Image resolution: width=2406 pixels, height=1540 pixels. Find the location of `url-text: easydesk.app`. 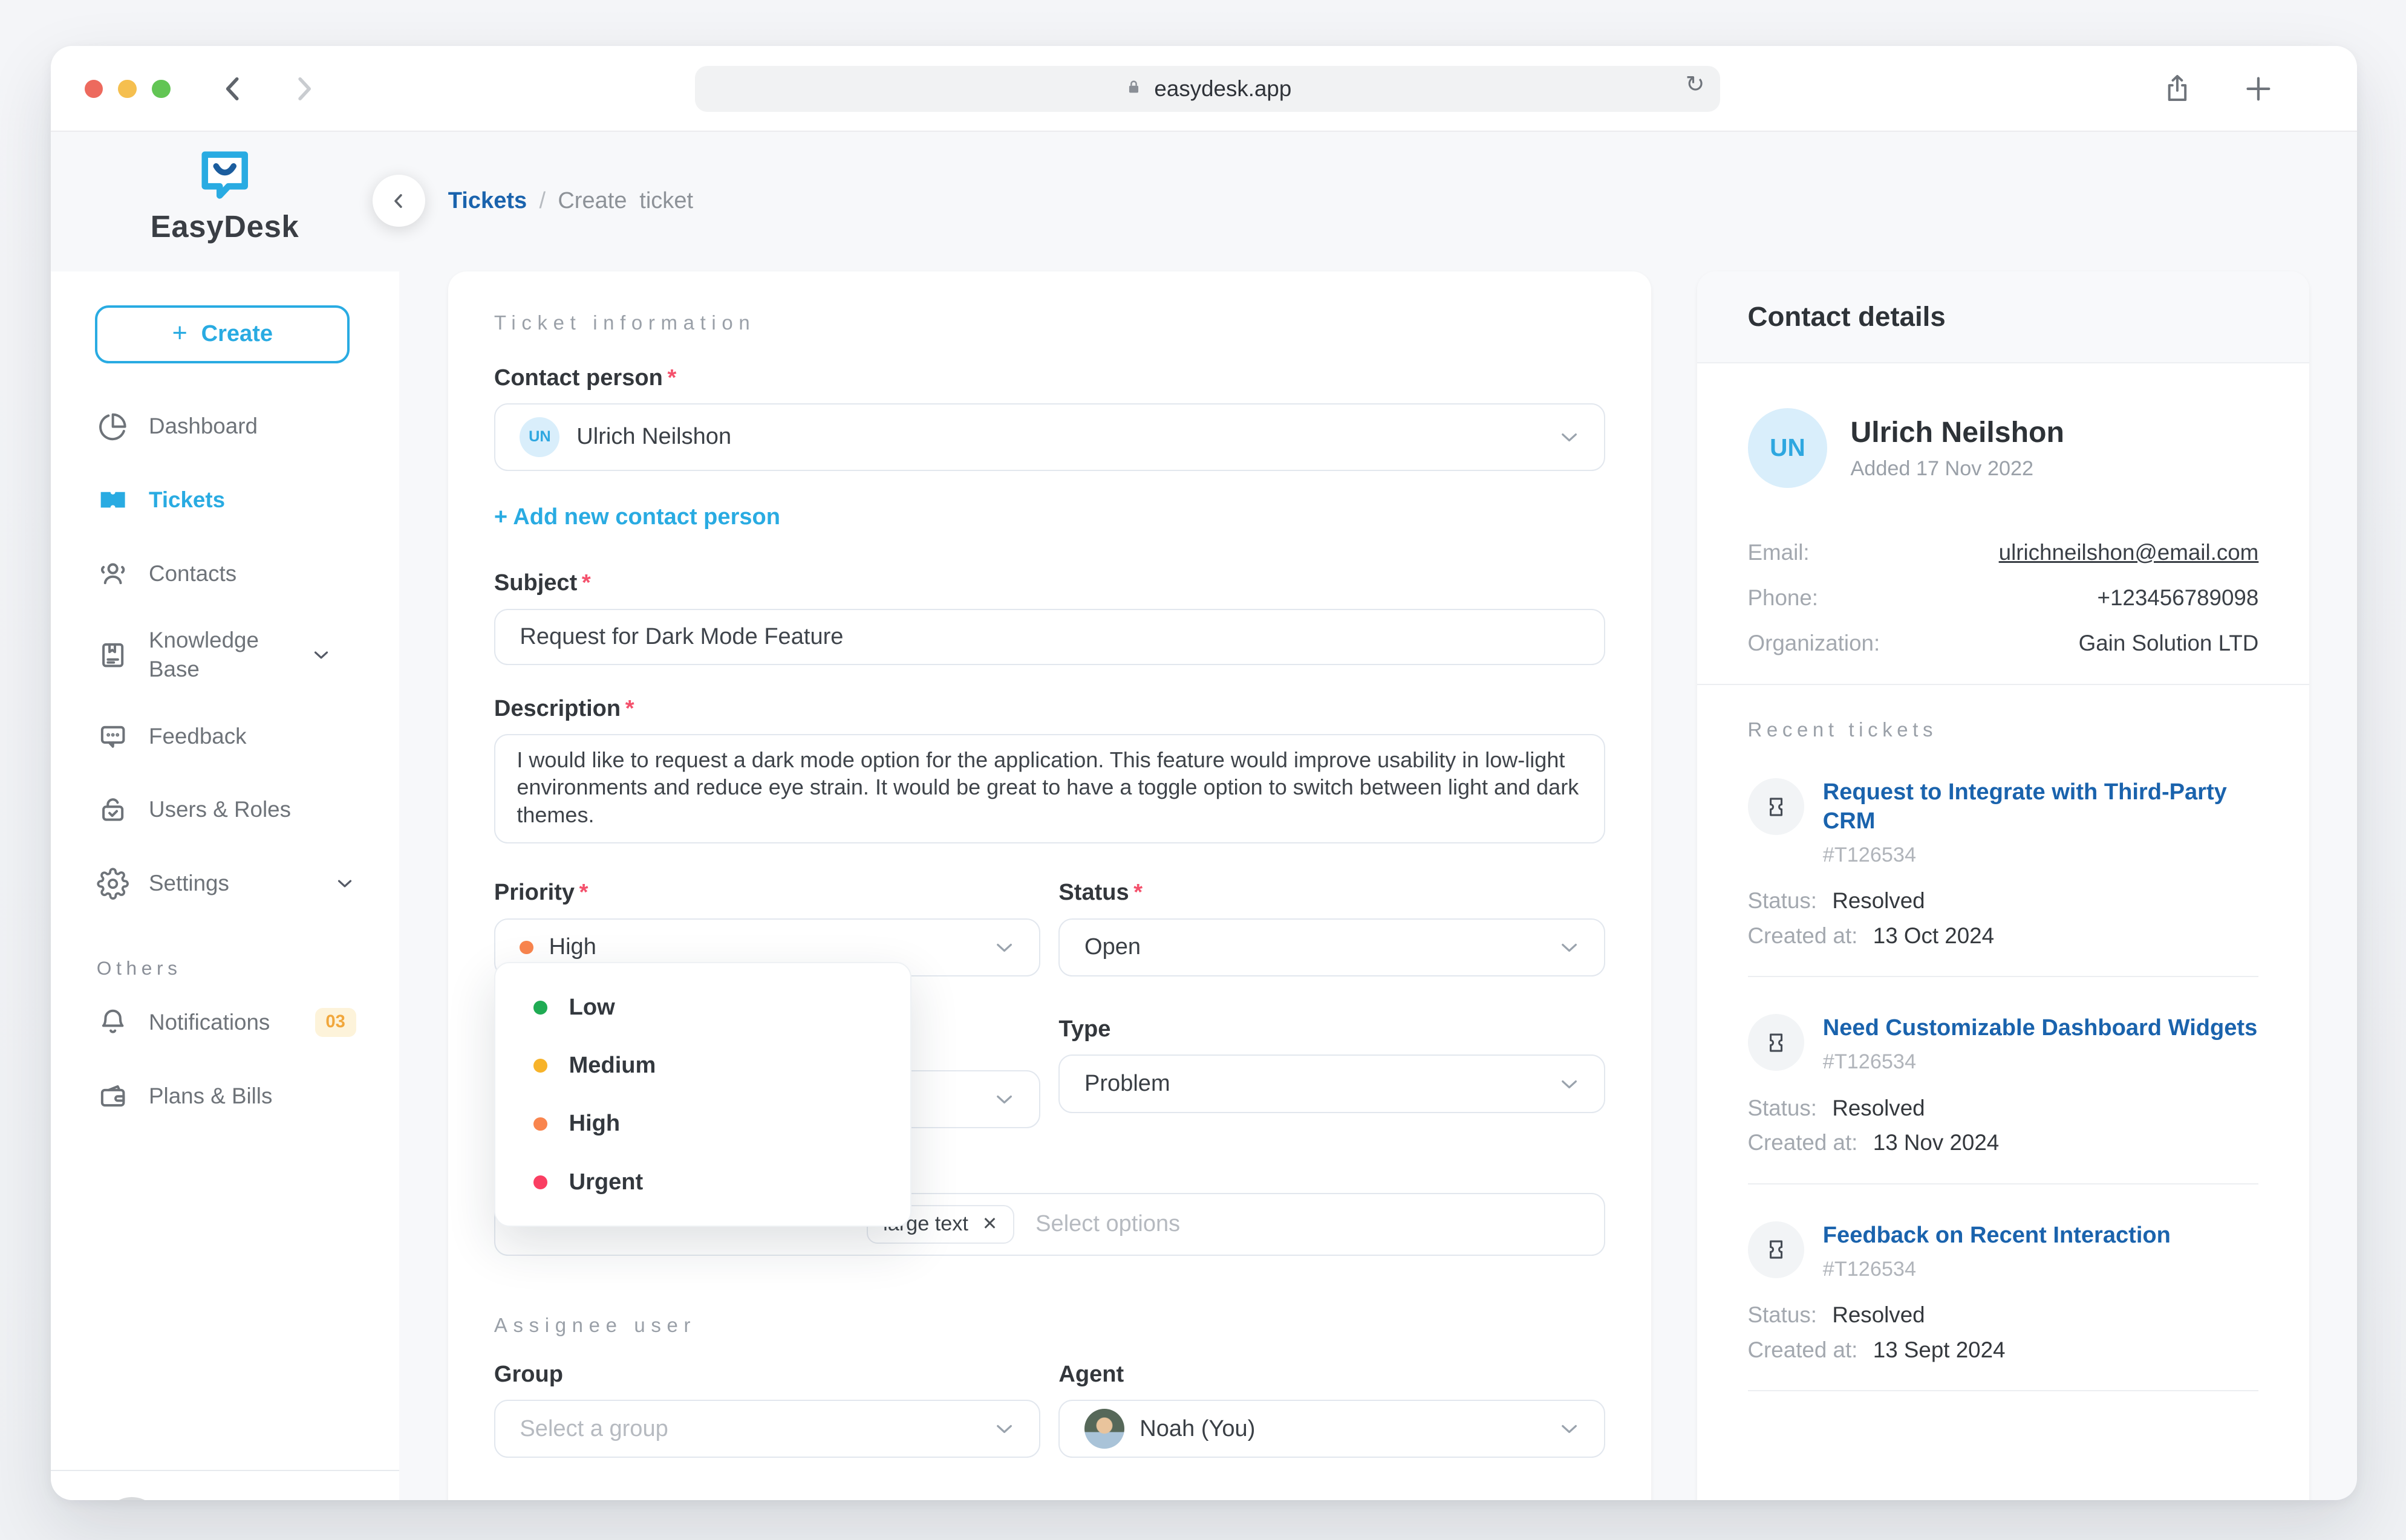

url-text: easydesk.app is located at coordinates (1223, 89).